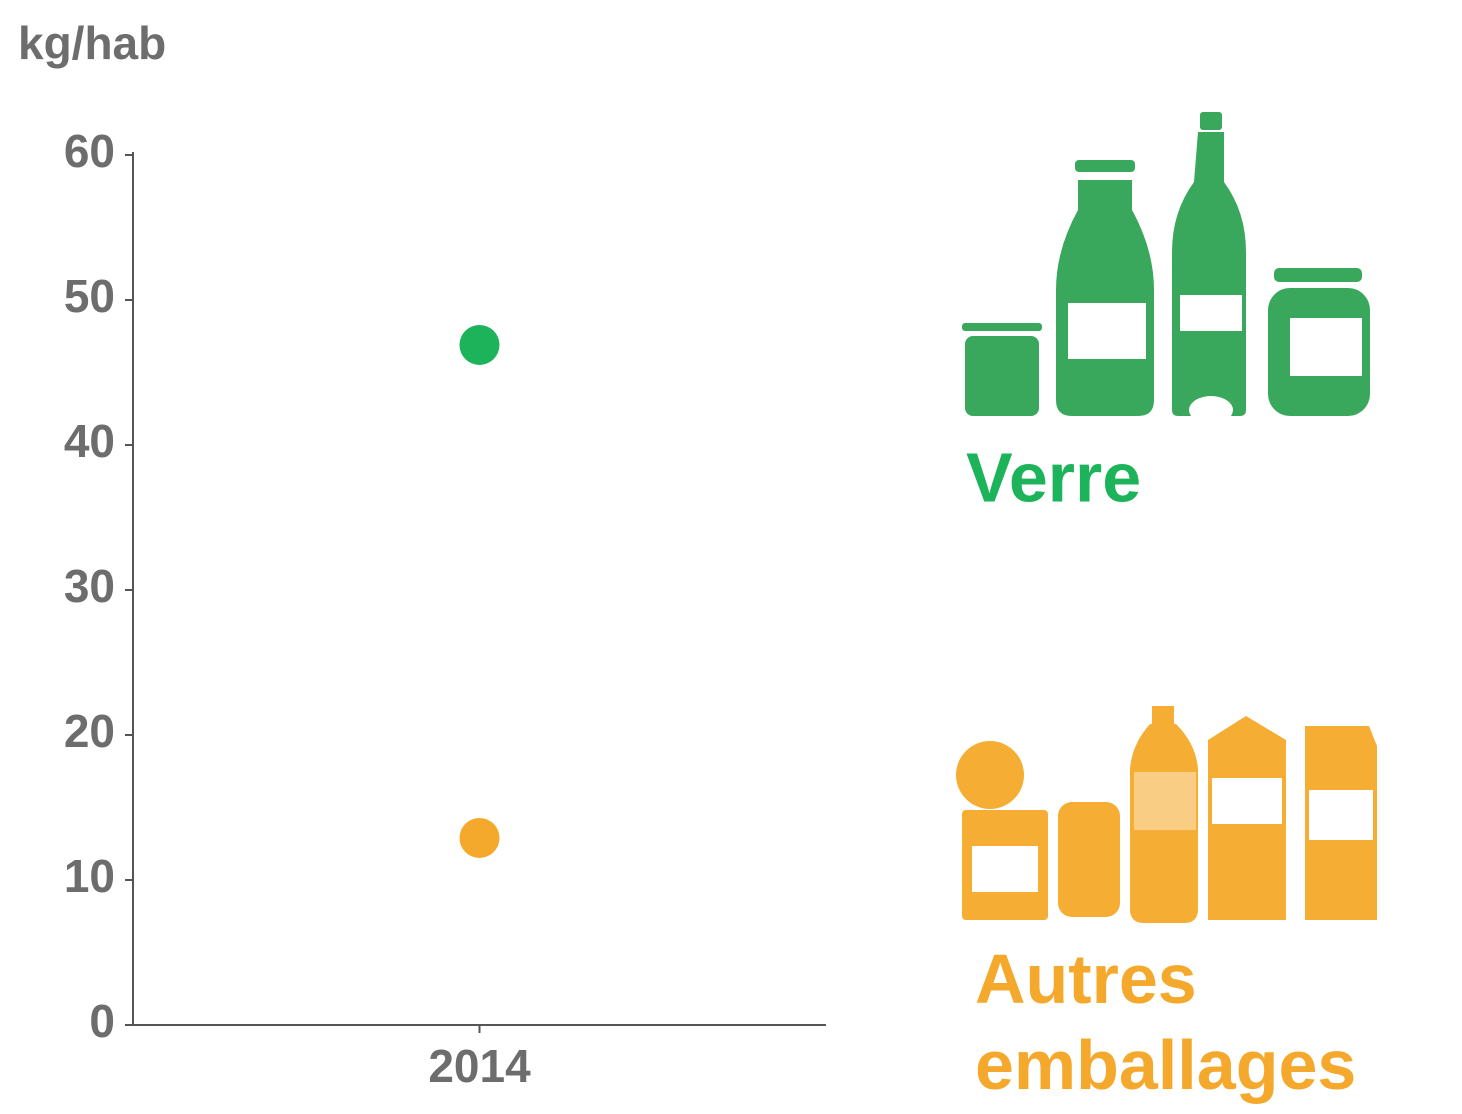 The image size is (1462, 1114). What do you see at coordinates (92, 43) in the screenshot?
I see `y-axis-label: kg/hab` at bounding box center [92, 43].